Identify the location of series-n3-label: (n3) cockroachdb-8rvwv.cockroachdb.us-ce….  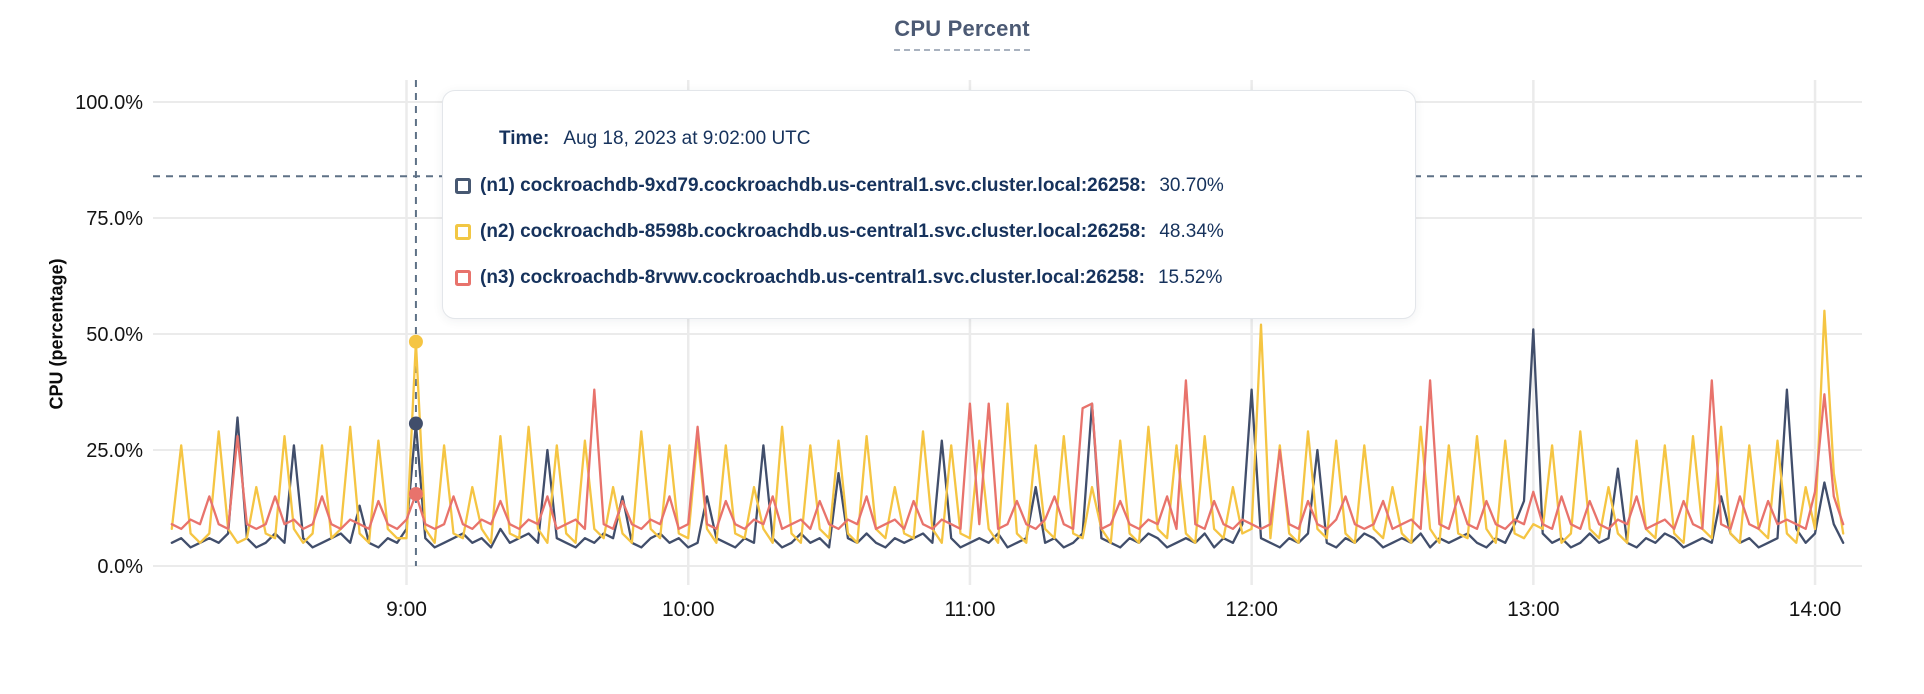
(812, 277).